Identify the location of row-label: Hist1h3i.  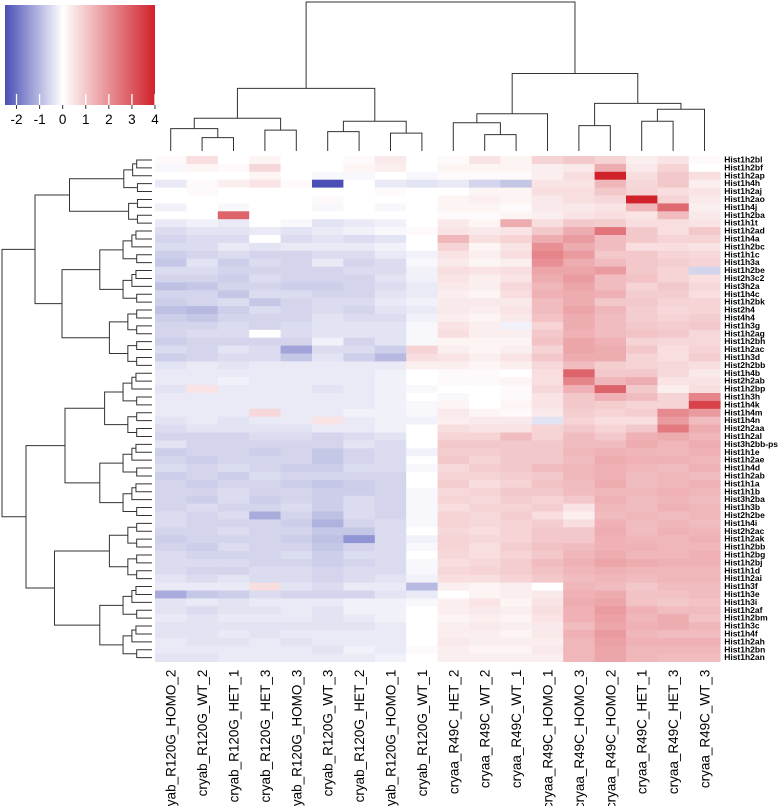
(740, 602).